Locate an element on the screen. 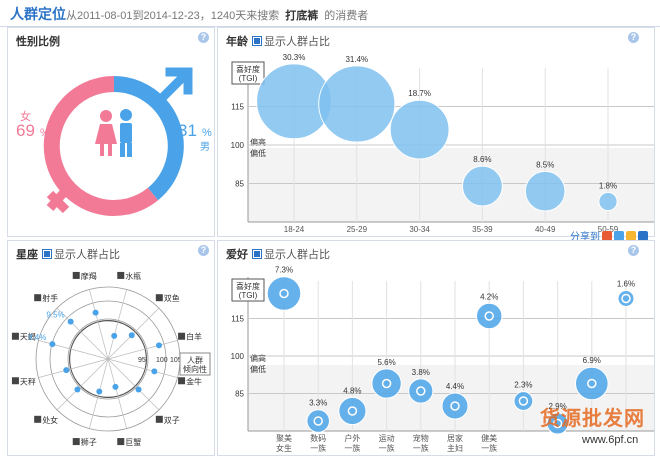 The width and height of the screenshot is (660, 461). x-tick-label: 数码 is located at coordinates (318, 438).